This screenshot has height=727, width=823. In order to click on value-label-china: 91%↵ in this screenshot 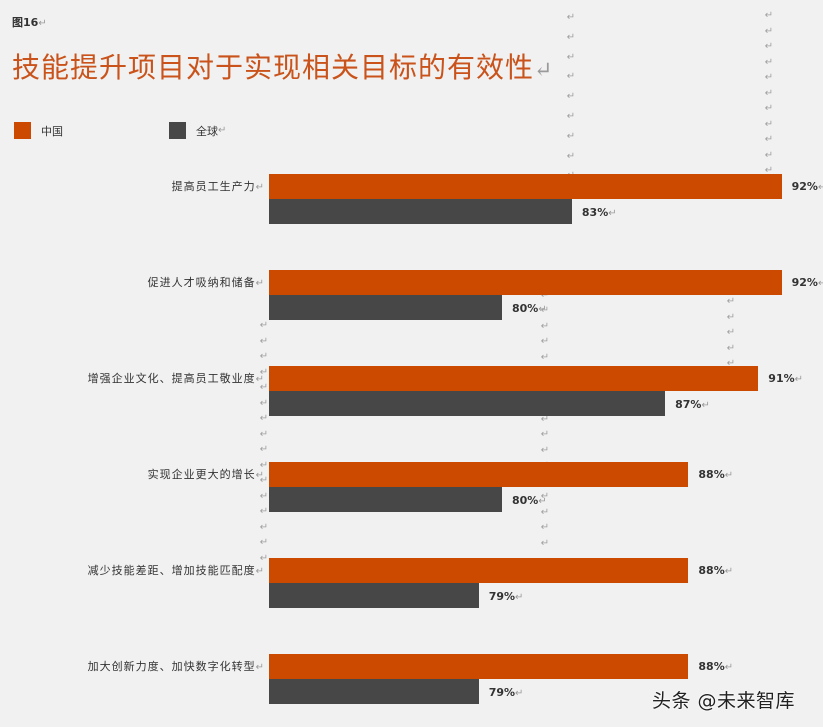, I will do `click(786, 378)`.